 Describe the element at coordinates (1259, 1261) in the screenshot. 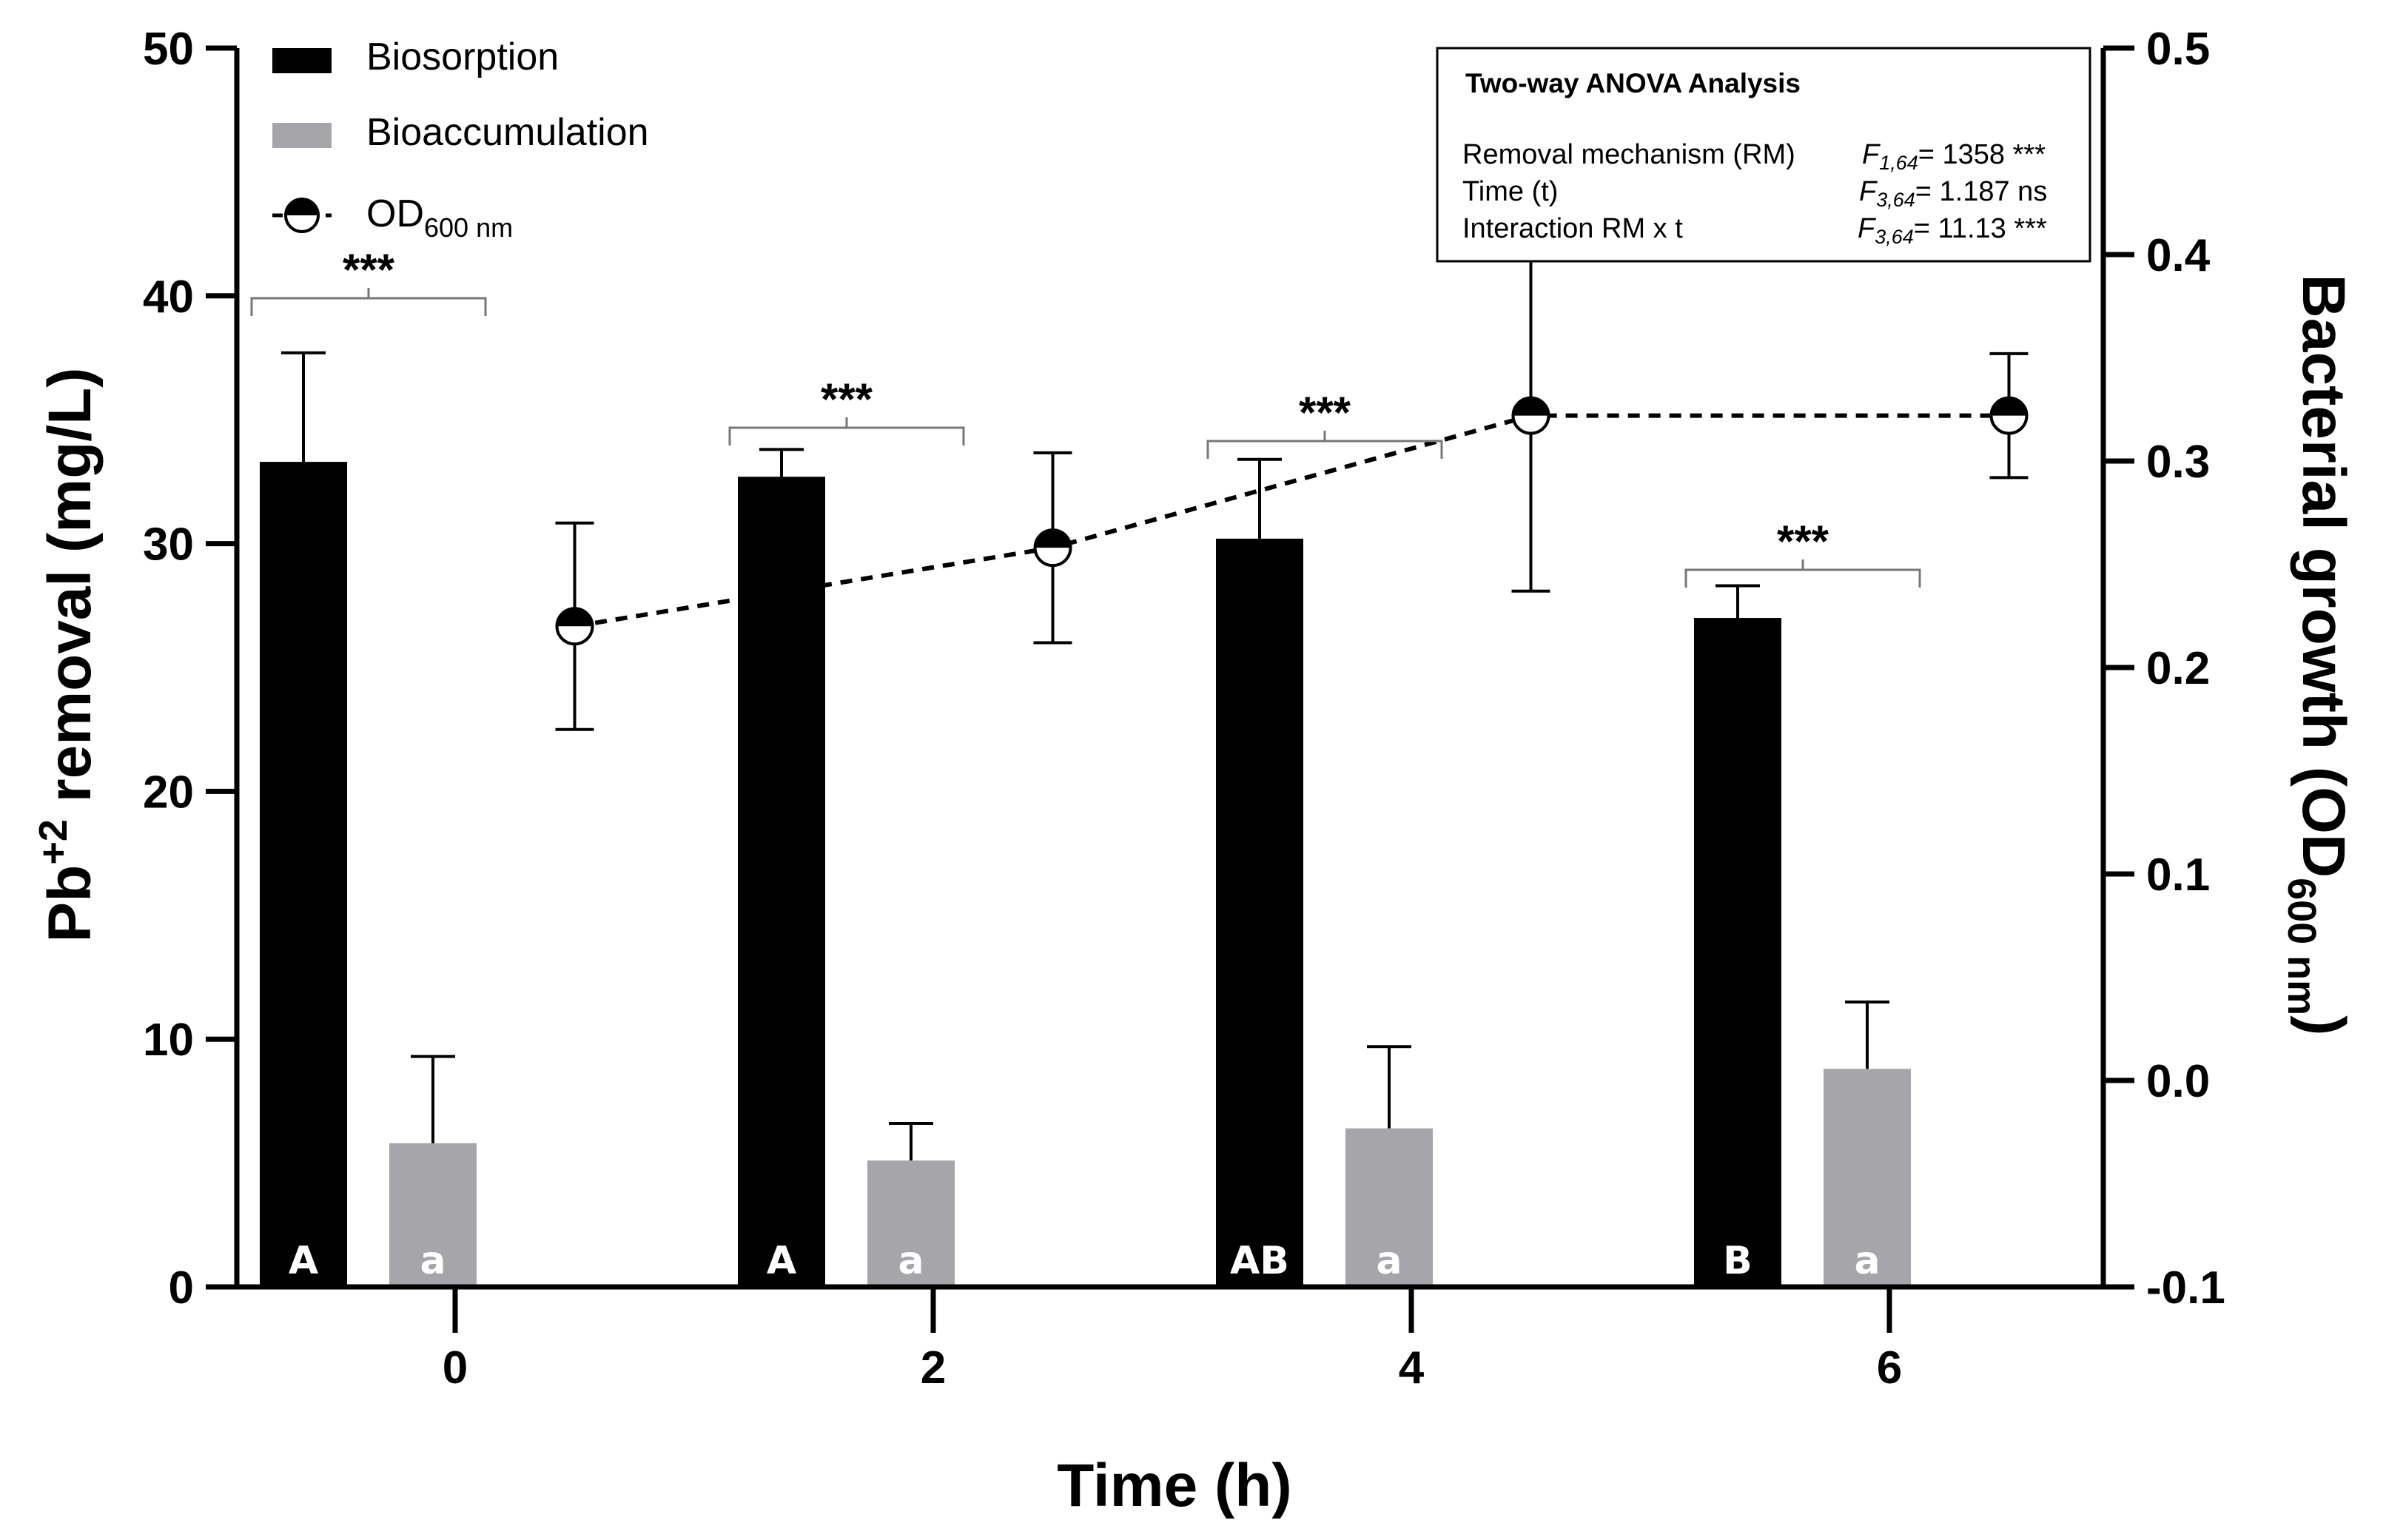

I see `bar-letter-label: AB` at that location.